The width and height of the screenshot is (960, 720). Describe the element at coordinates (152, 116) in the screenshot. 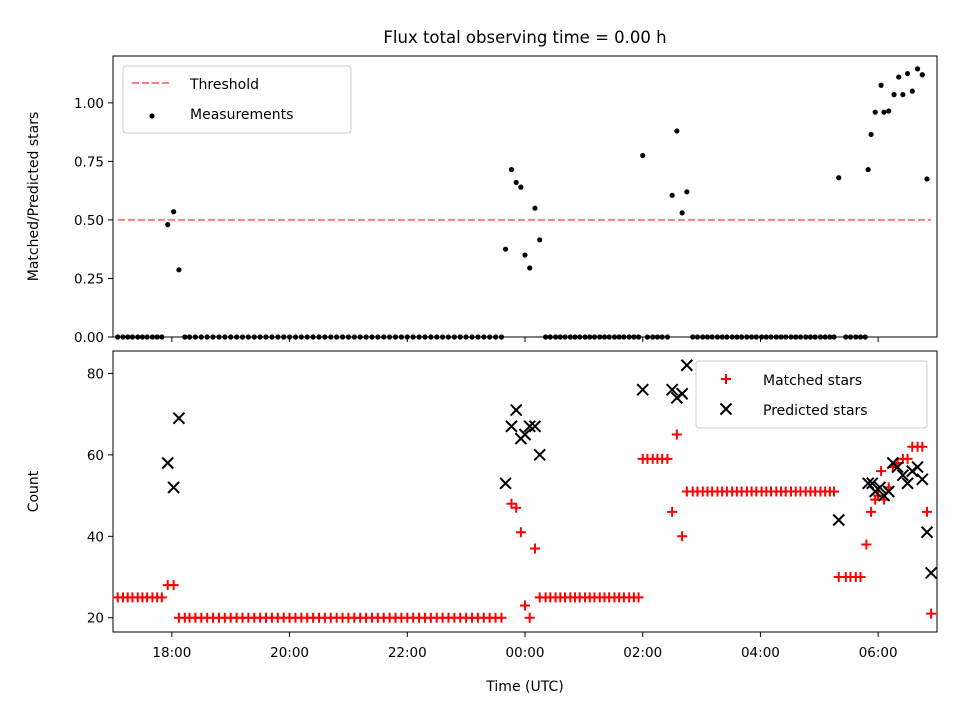

I see `legend-measurements-swatch` at that location.